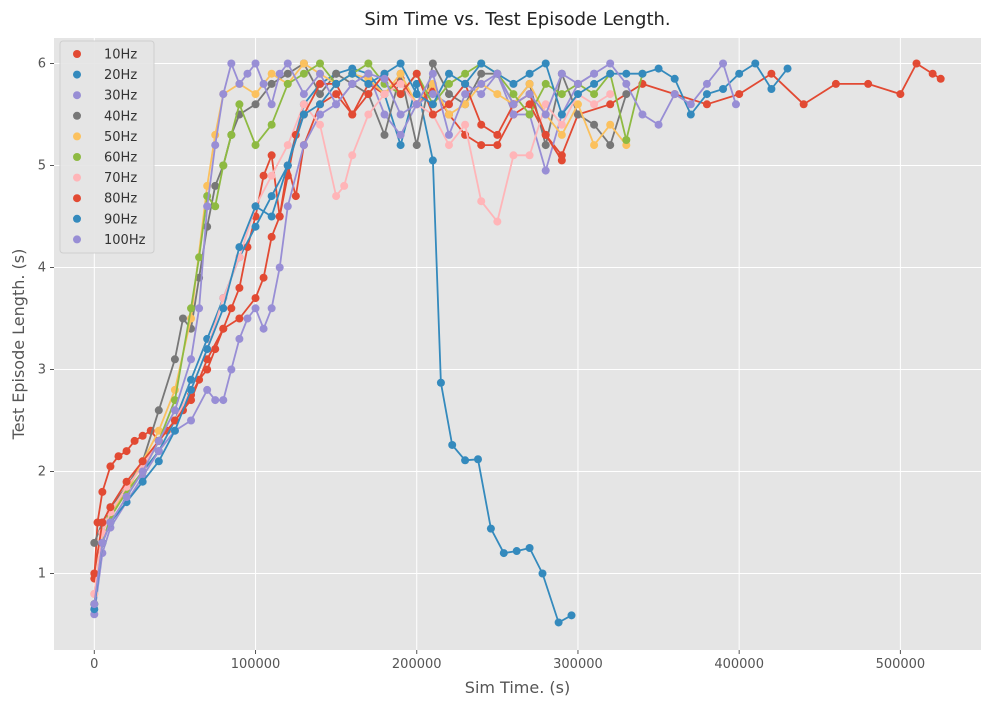  Describe the element at coordinates (120, 199) in the screenshot. I see `legend-label-80Hz: 80Hz` at that location.